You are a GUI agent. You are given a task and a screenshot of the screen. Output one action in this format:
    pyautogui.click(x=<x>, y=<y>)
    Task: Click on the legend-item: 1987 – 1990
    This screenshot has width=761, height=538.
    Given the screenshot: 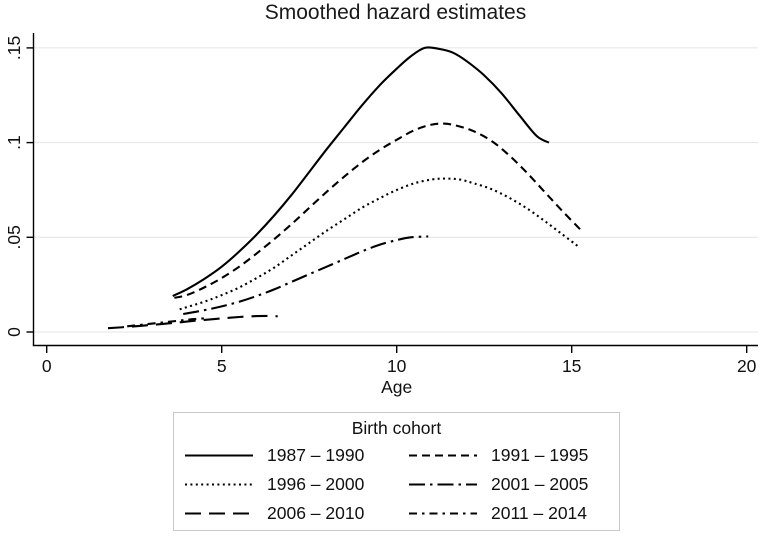 What is the action you would take?
    pyautogui.click(x=296, y=455)
    